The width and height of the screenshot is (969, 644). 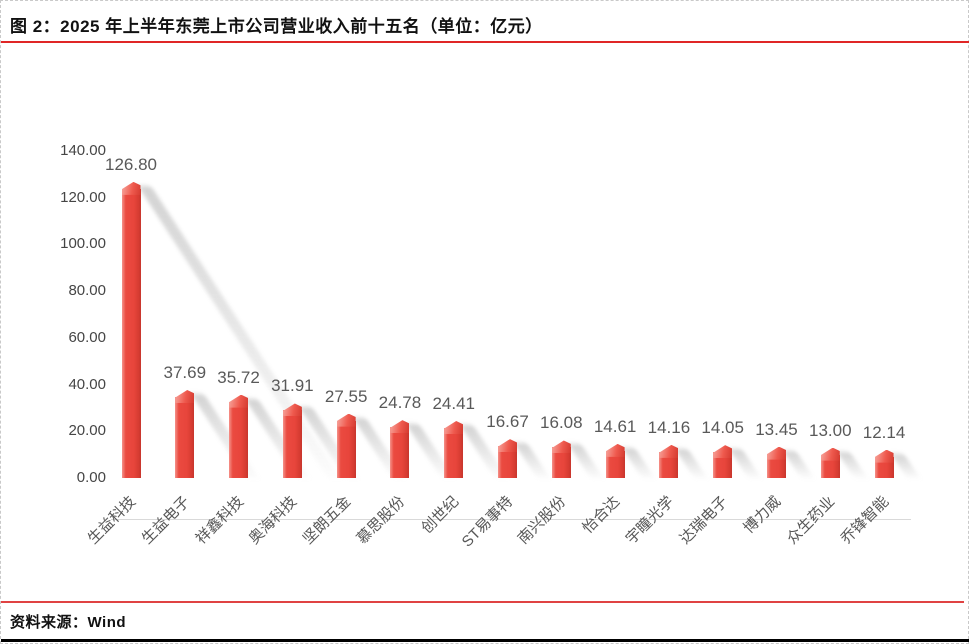 I want to click on bar-value-label: 14.61, so click(x=615, y=426).